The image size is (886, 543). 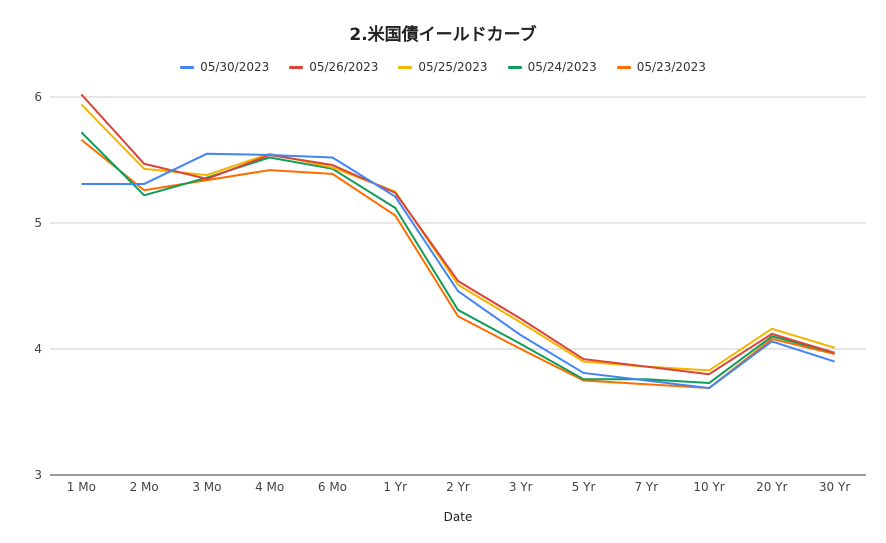 I want to click on legend-item: 05/26/2023, so click(x=333, y=67).